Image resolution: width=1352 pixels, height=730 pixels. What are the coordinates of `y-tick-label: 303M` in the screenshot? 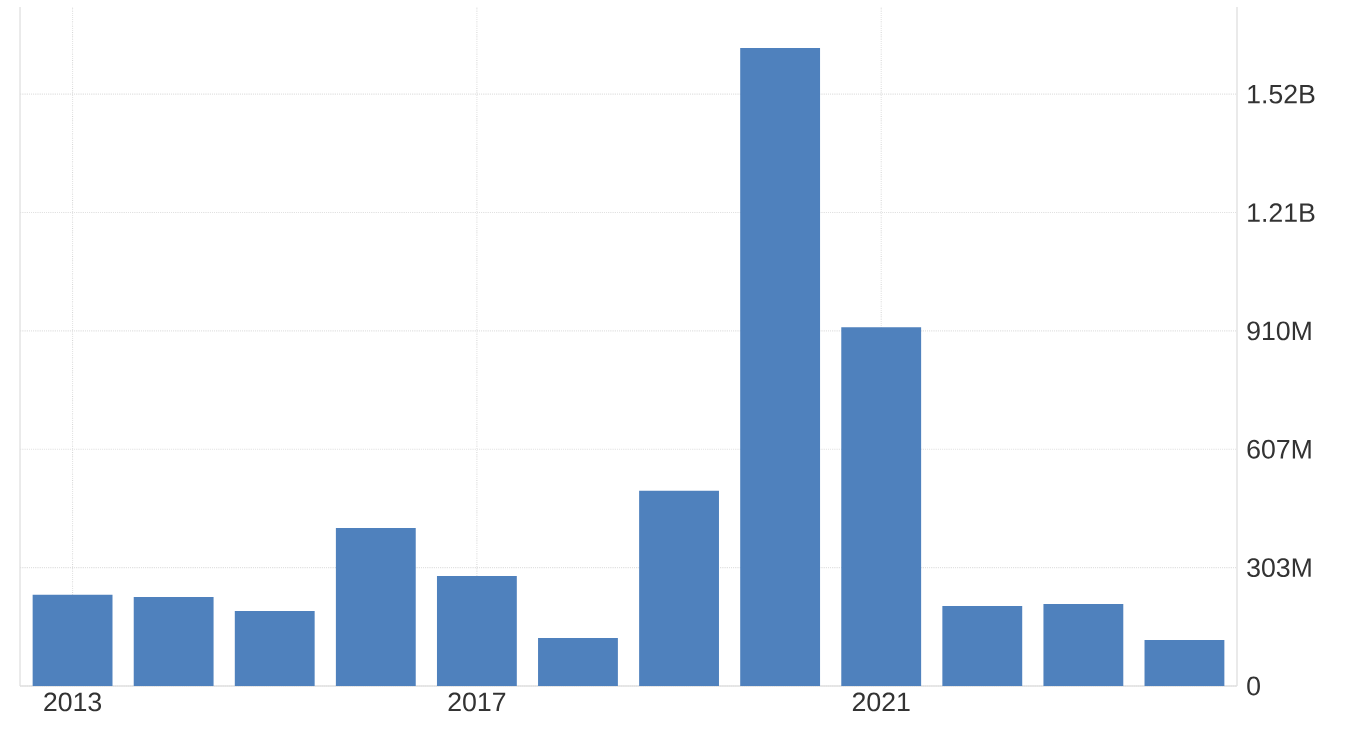 It's located at (1279, 568).